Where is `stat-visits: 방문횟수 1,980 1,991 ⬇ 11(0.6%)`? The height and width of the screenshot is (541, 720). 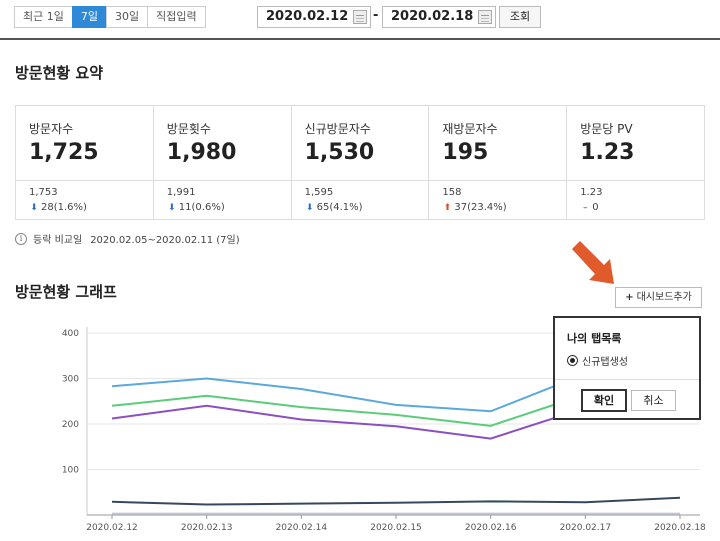
stat-visits: 방문횟수 1,980 1,991 ⬇ 11(0.6%) is located at coordinates (222, 162).